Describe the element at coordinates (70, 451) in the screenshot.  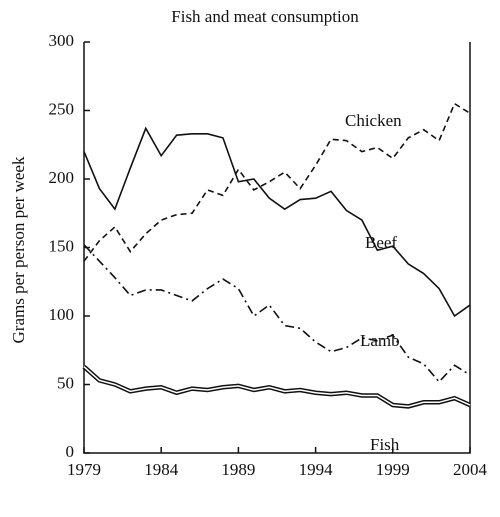
I see `y-tick-label: 0` at that location.